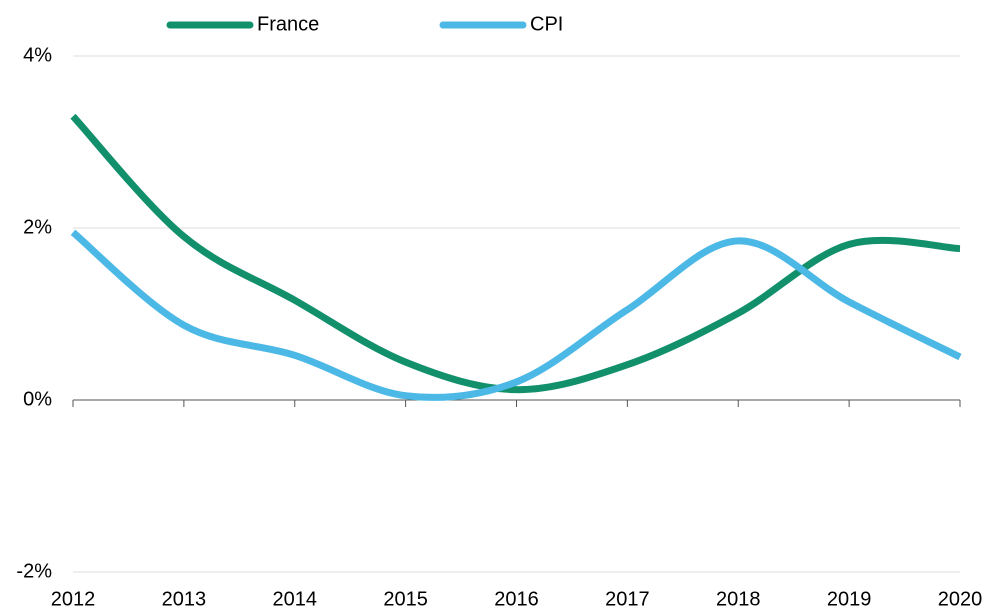 The image size is (988, 610). Describe the element at coordinates (37, 399) in the screenshot. I see `y-tick-label: 0%` at that location.